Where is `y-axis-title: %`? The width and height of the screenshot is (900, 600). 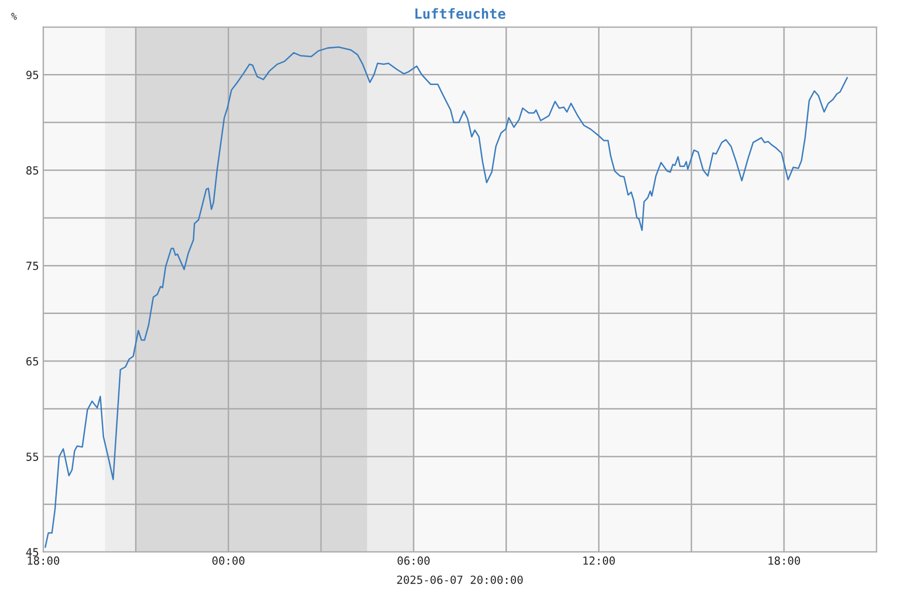
y-axis-title: % is located at coordinates (14, 16).